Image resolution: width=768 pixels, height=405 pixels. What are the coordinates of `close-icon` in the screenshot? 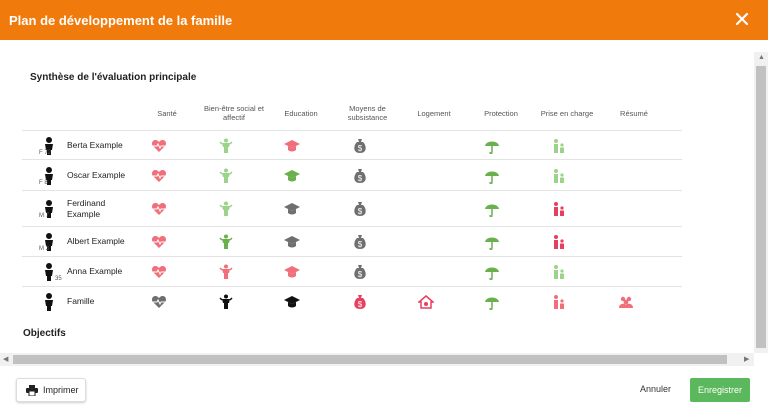 It's located at (742, 19).